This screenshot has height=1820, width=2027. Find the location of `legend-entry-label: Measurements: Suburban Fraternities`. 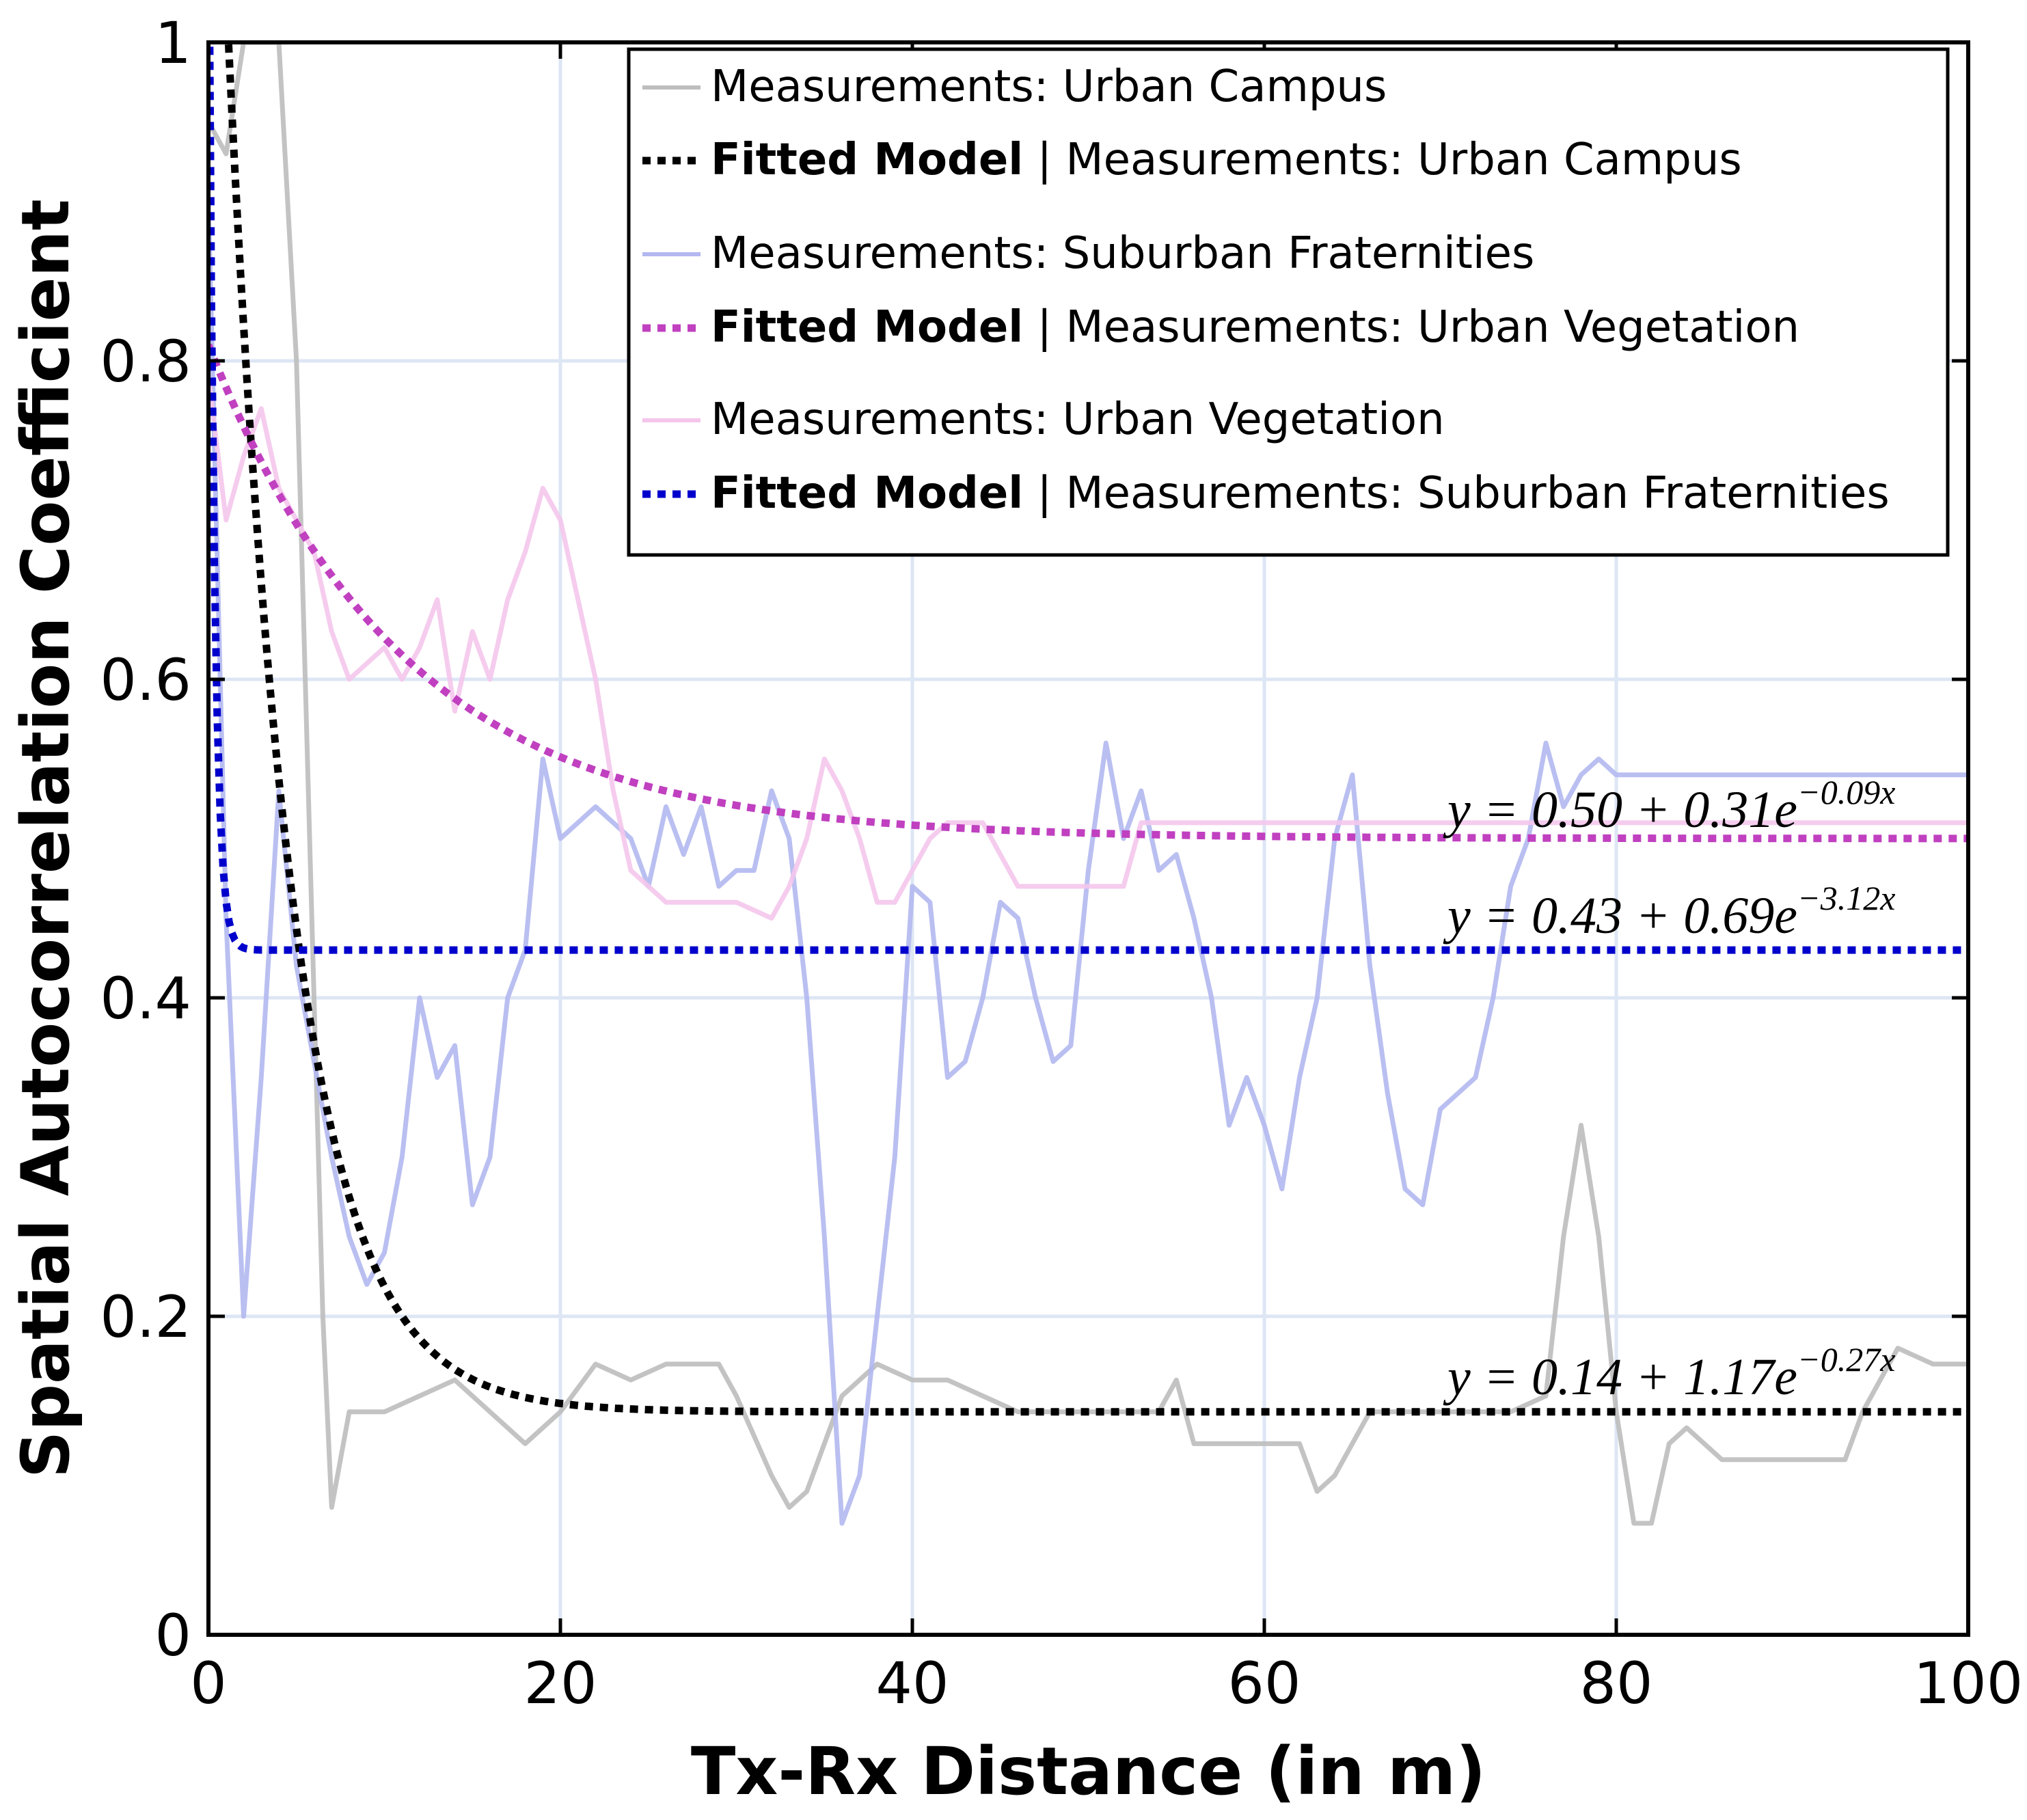

legend-entry-label: Measurements: Suburban Fraternities is located at coordinates (1122, 253).